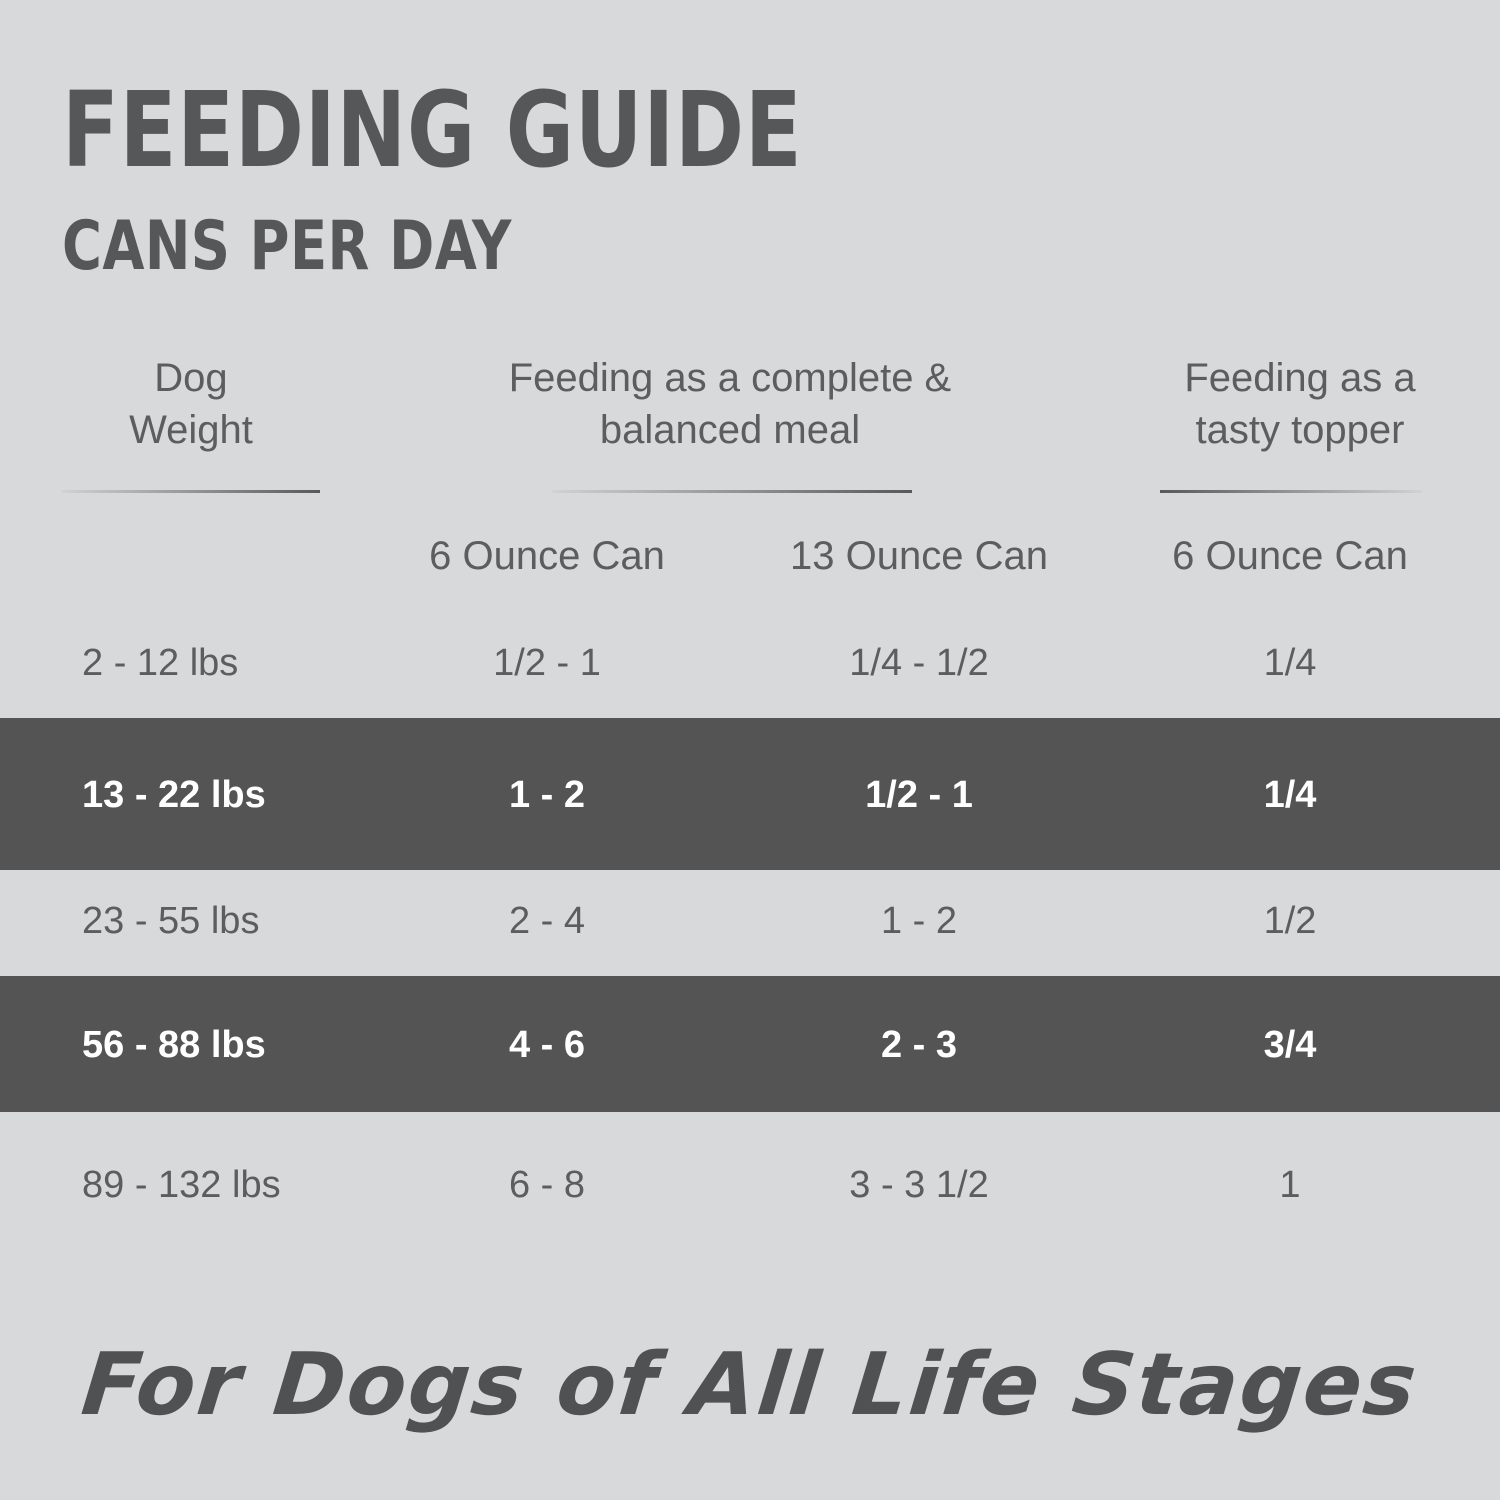 The height and width of the screenshot is (1500, 1500). Describe the element at coordinates (730, 378) in the screenshot. I see `header-complete-meal-line1: Feeding as a complete &` at that location.